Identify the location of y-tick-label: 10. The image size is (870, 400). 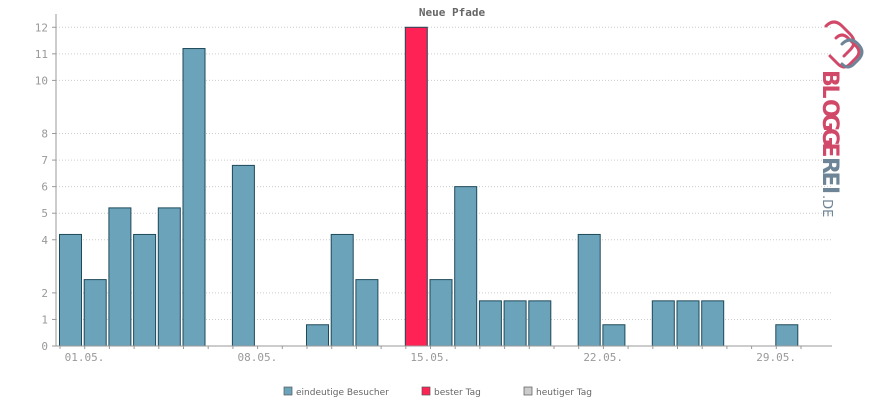
(41, 80).